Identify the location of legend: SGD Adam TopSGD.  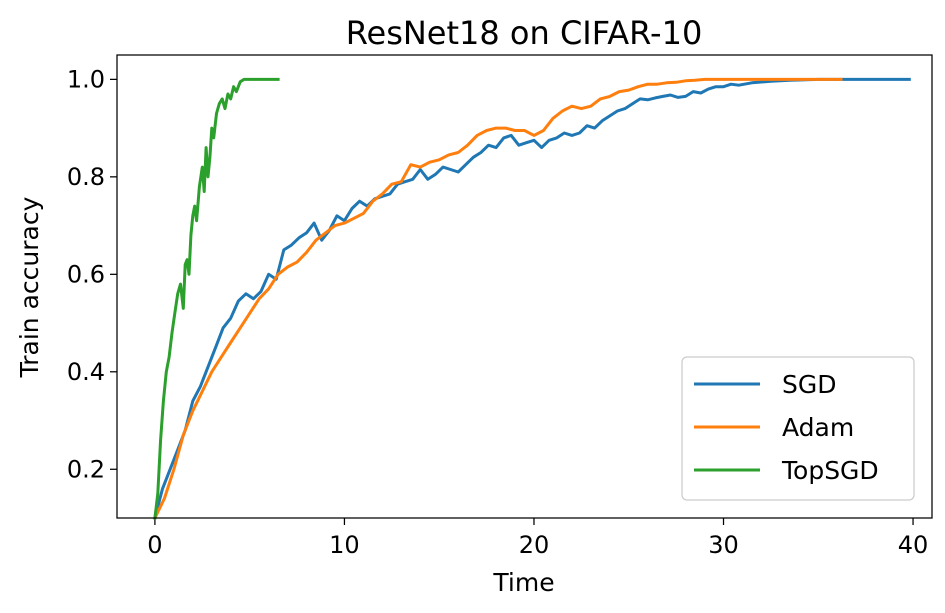
(798, 428).